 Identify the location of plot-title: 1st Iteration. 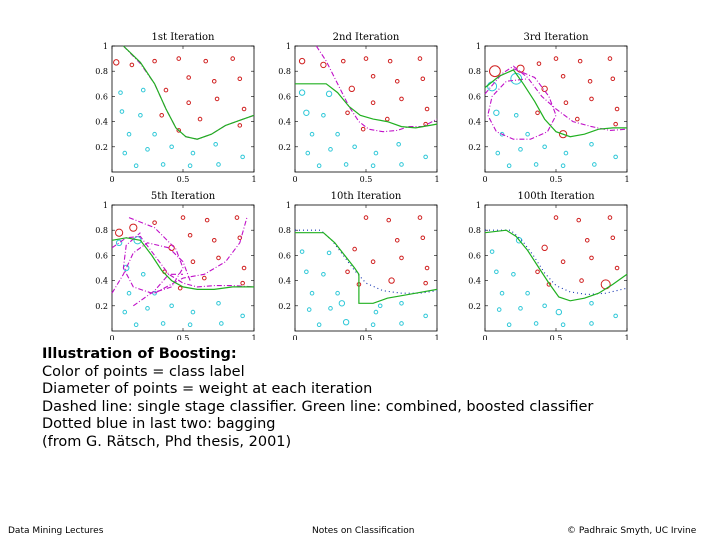
(184, 37).